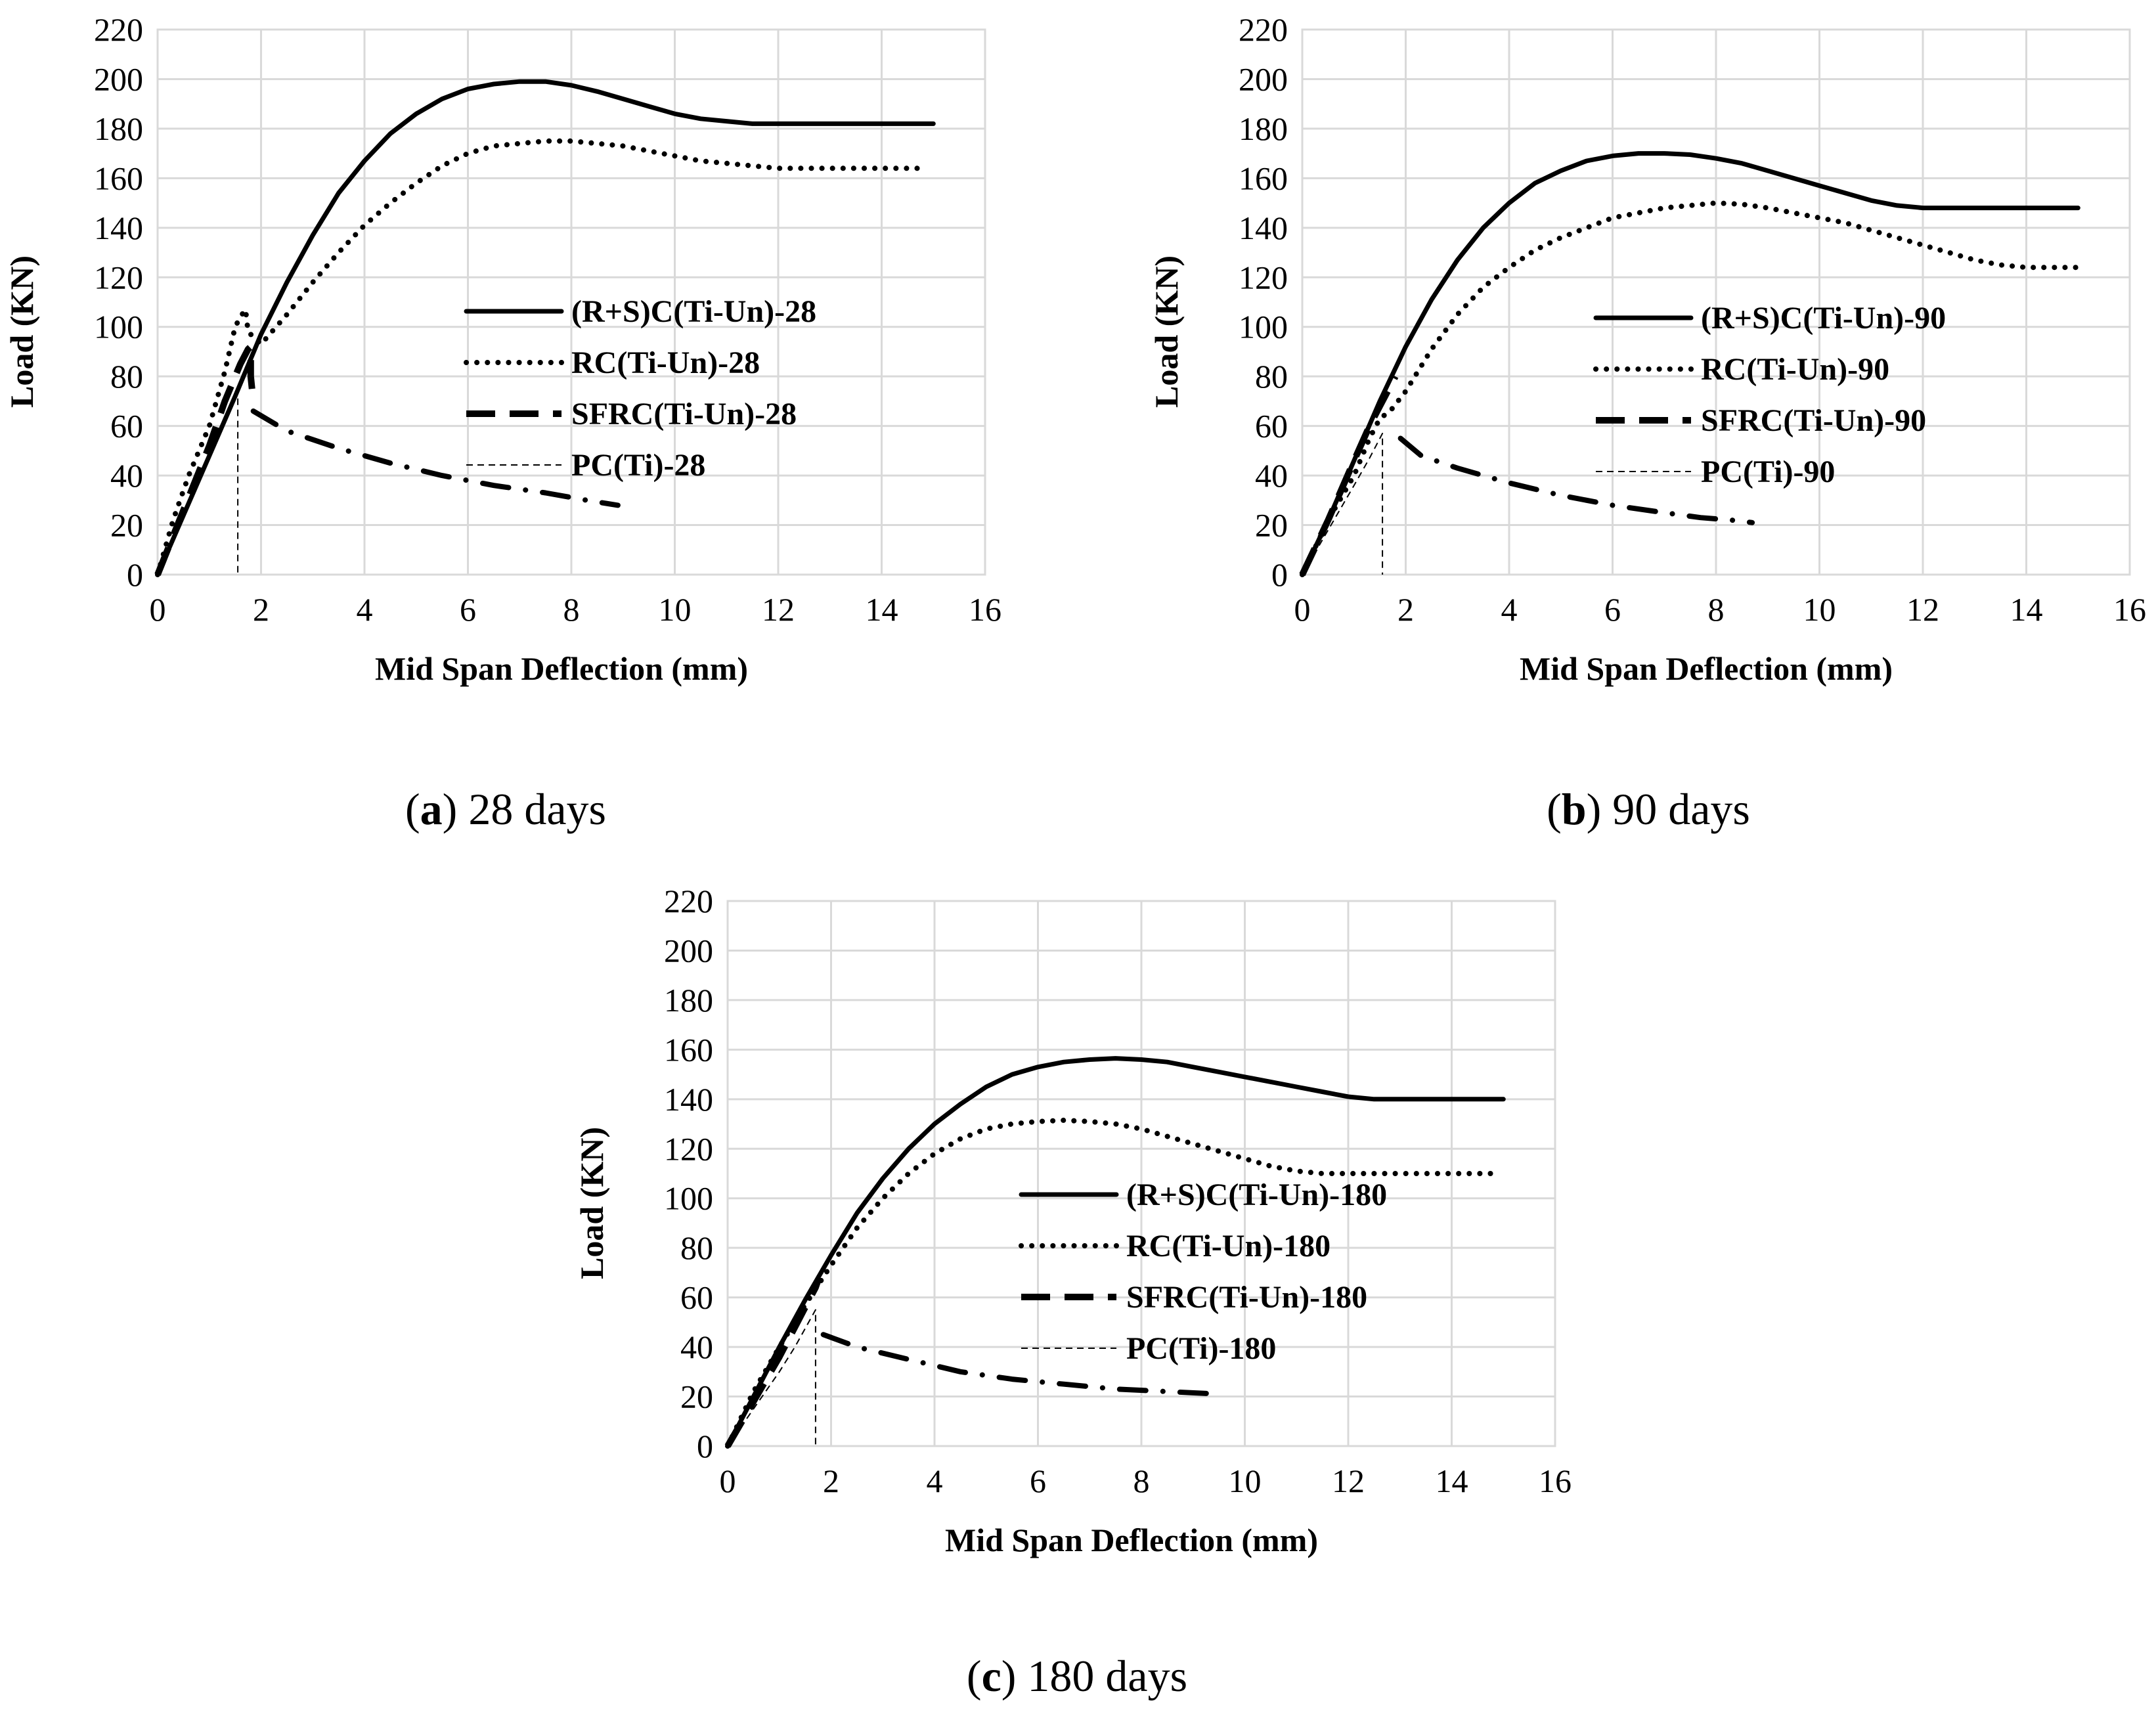  I want to click on legend-label: SFRC(Ti-Un)-90, so click(1813, 420).